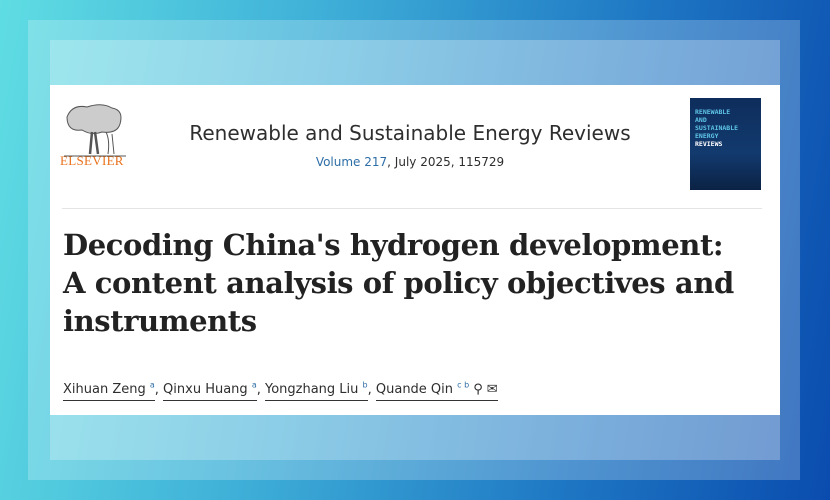  What do you see at coordinates (95, 132) in the screenshot?
I see `elsevier-tree-logo` at bounding box center [95, 132].